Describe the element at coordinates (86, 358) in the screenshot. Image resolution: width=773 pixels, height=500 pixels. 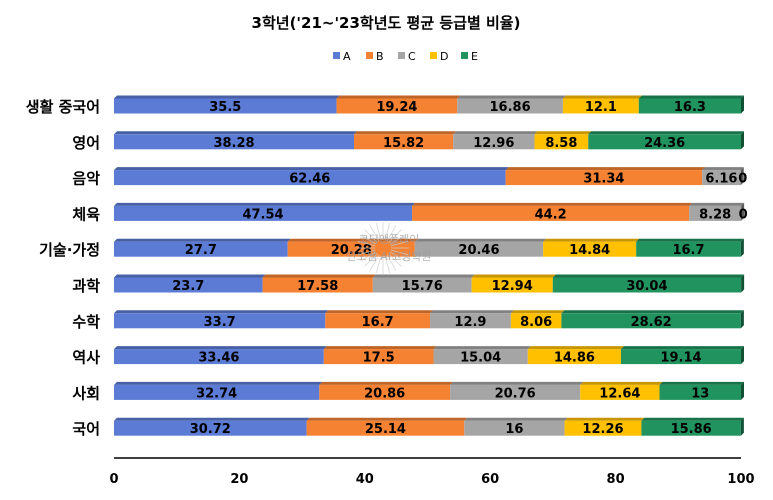
I see `category-label: 역사` at that location.